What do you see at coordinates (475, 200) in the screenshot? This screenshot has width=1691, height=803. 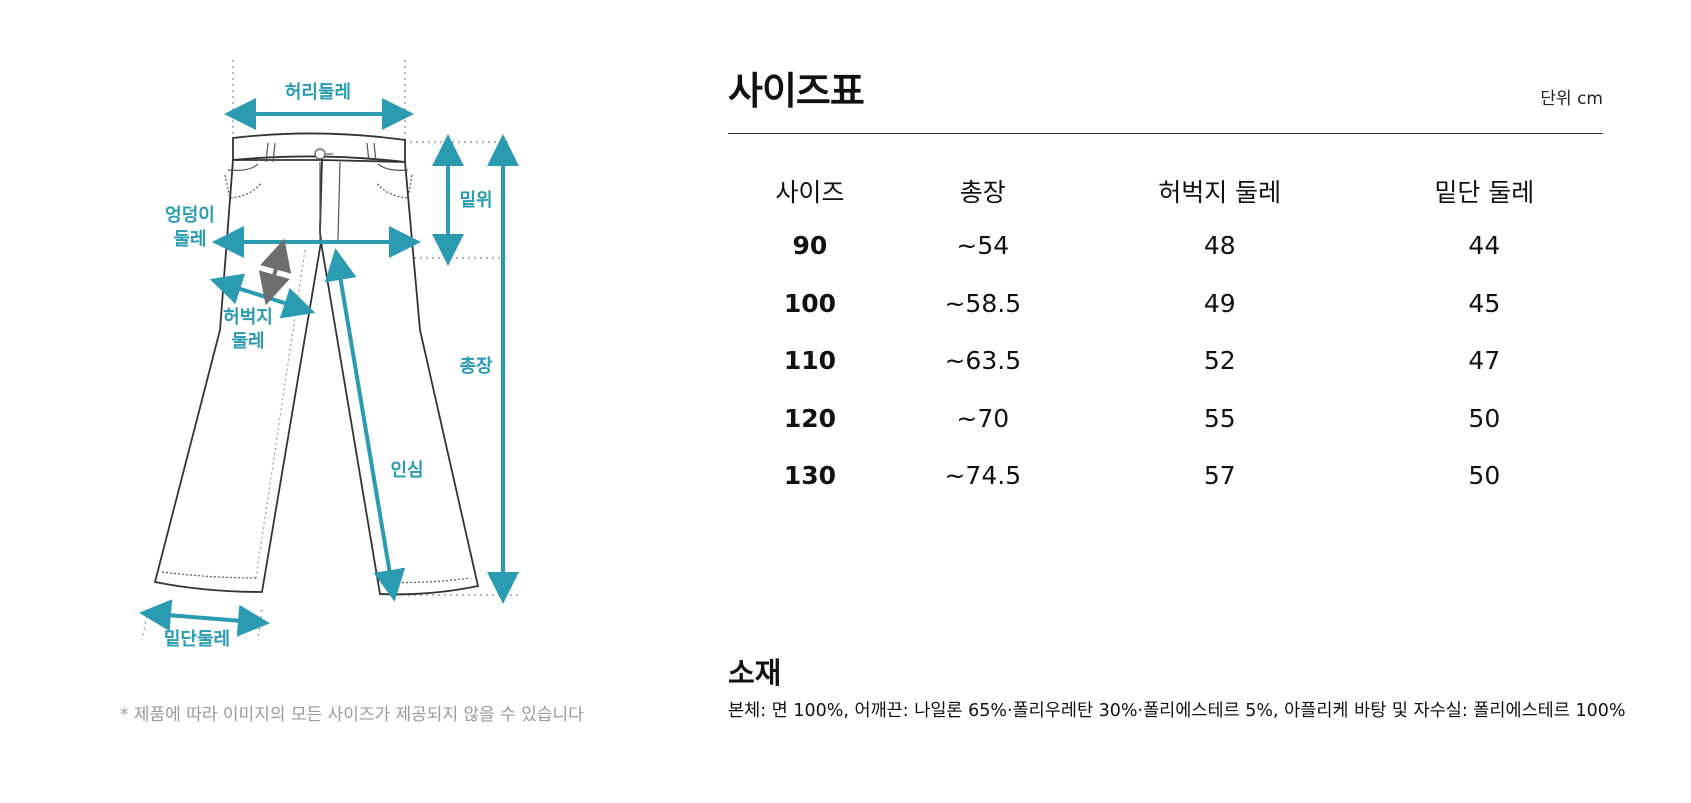 I see `label-rise: 밑위` at bounding box center [475, 200].